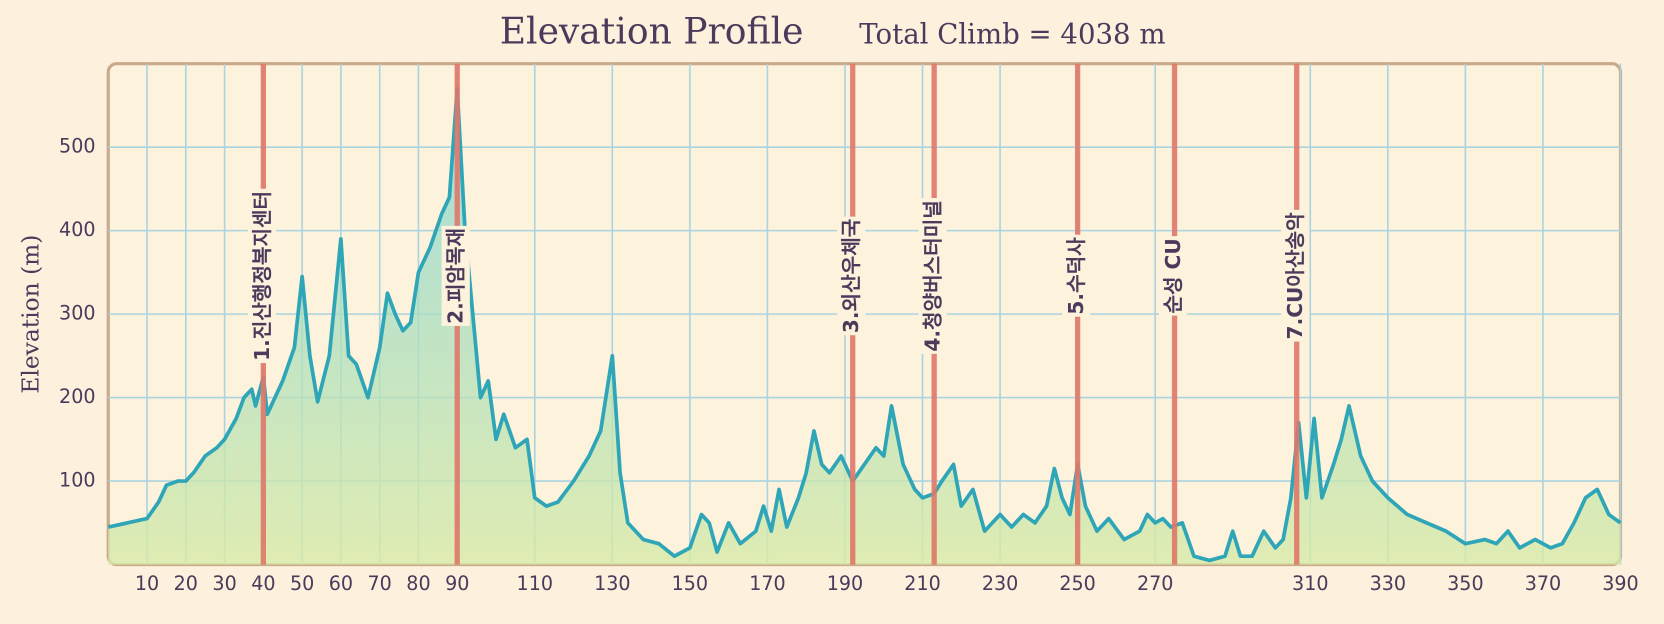 The height and width of the screenshot is (624, 1664). Describe the element at coordinates (612, 583) in the screenshot. I see `x-tick-label: 130` at that location.